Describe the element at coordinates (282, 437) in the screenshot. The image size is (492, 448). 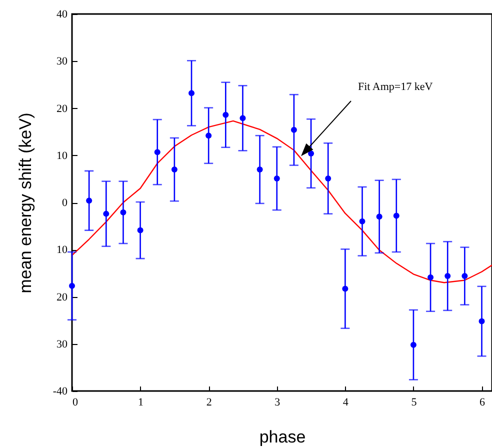
I see `x-axis-title: phase` at that location.